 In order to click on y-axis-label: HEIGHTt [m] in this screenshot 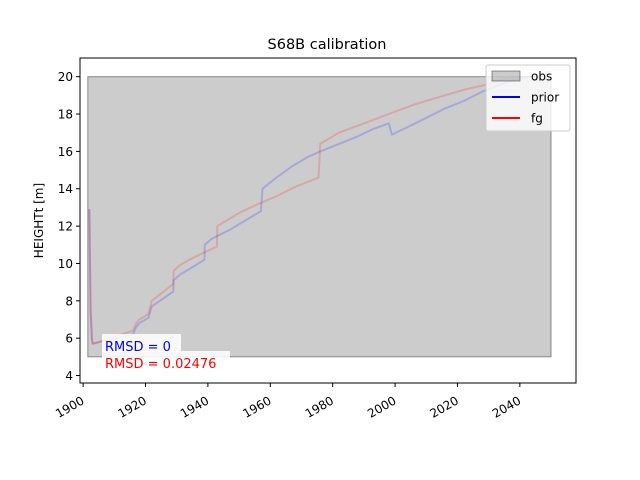, I will do `click(39, 220)`.